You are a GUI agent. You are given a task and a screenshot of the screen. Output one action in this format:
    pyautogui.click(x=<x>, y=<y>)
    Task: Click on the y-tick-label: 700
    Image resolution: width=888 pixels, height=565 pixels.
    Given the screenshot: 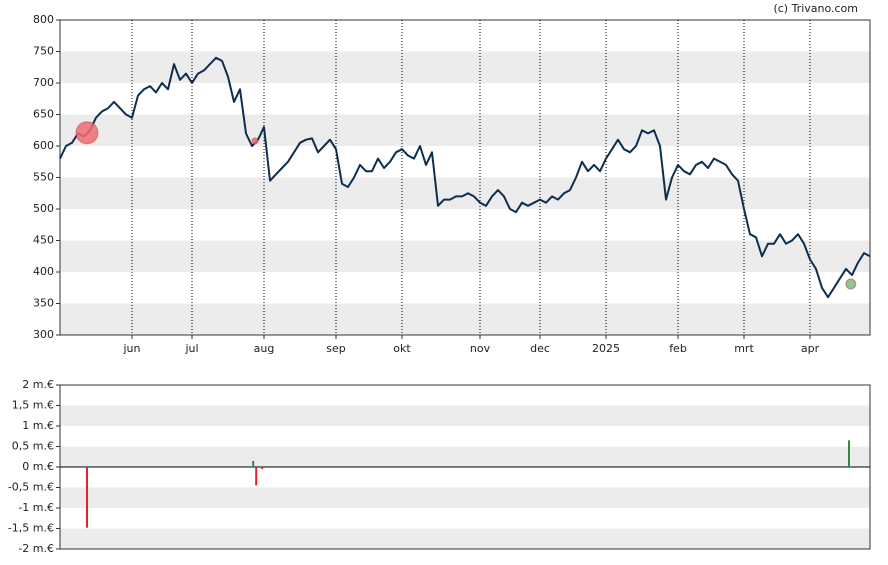 What is the action you would take?
    pyautogui.click(x=43, y=82)
    